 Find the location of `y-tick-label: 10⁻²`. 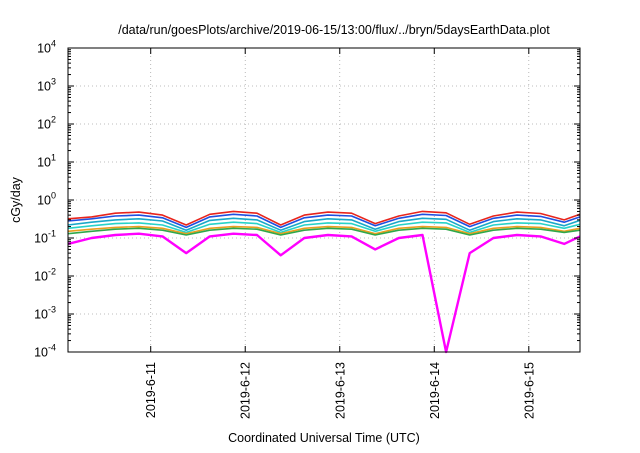

y-tick-label: 10⁻² is located at coordinates (45, 275).